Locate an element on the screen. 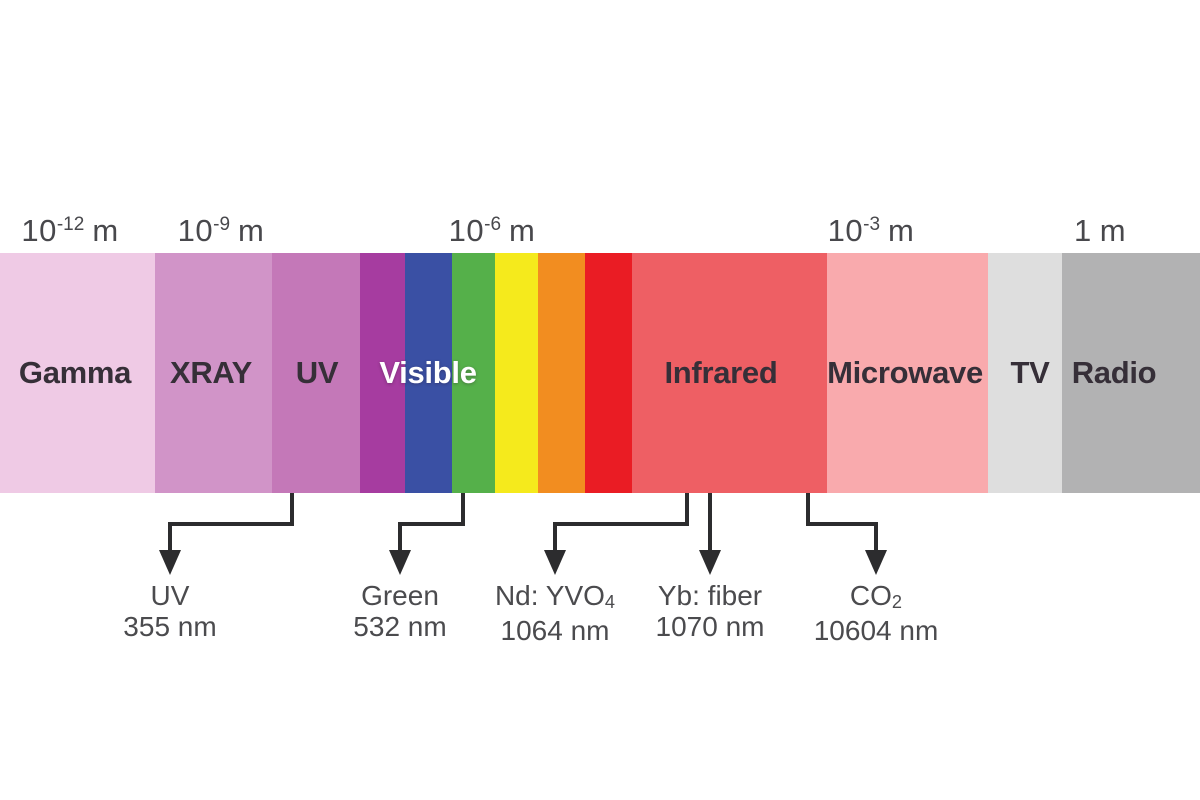 Image resolution: width=1200 pixels, height=800 pixels. band-gamma is located at coordinates (77, 373).